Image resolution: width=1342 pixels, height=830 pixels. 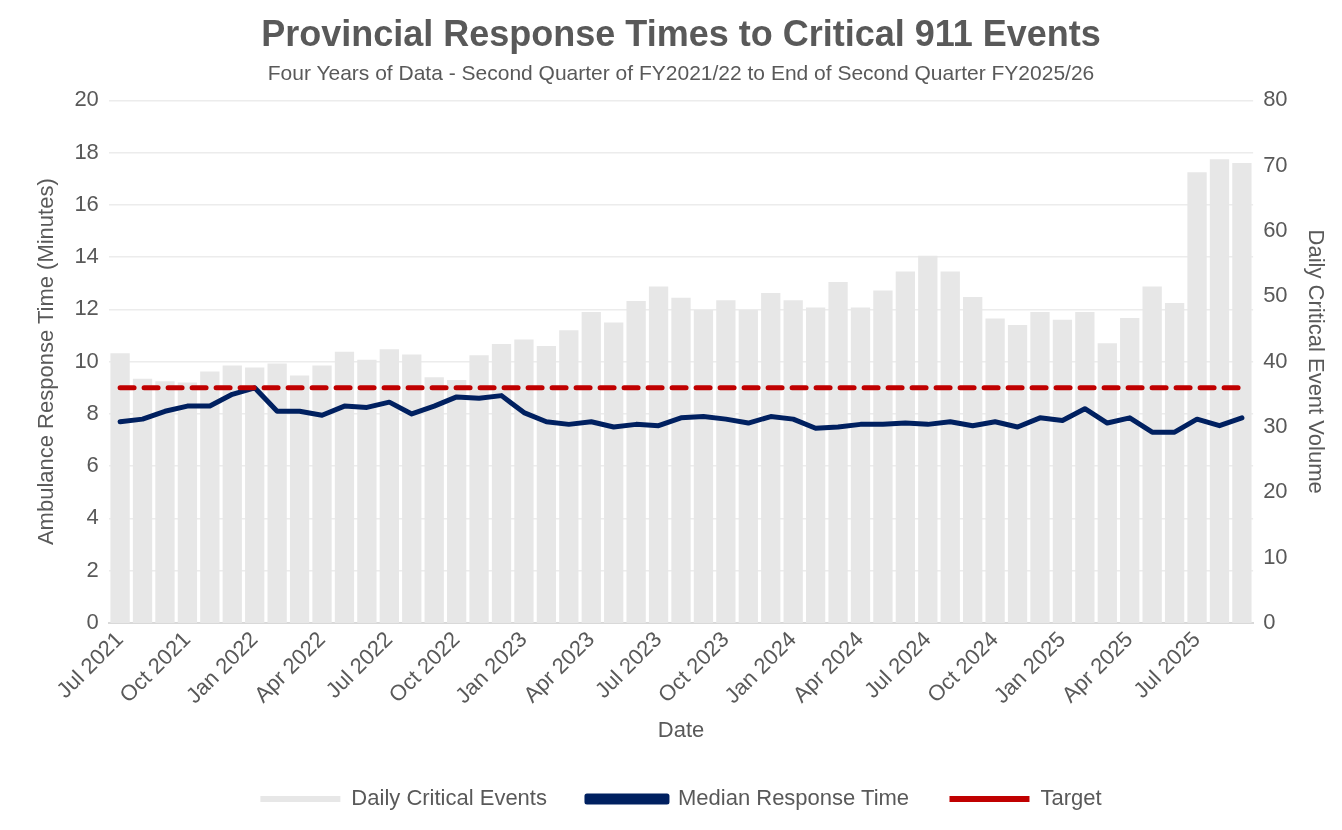 I want to click on chart-subtitle: Four Years of Data - Second Quarter of FY2021/22 to End of Second Quarter FY2025/26, so click(x=681, y=72).